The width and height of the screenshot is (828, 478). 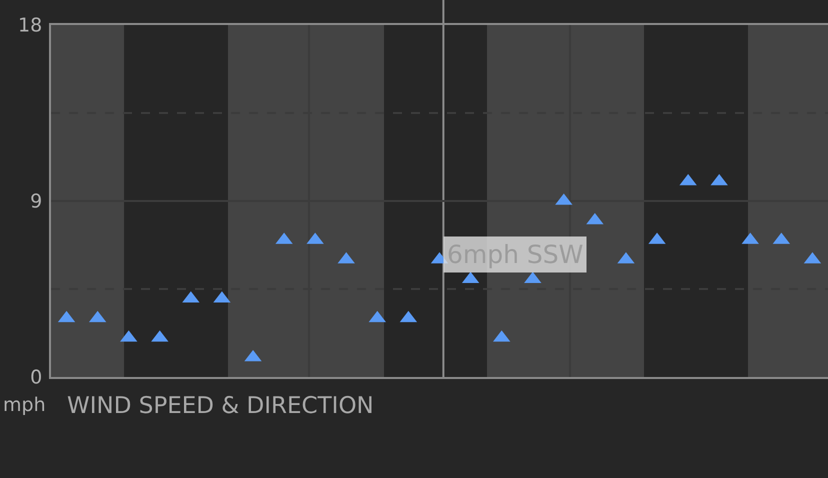 What do you see at coordinates (36, 201) in the screenshot?
I see `y-tick-label: 9` at bounding box center [36, 201].